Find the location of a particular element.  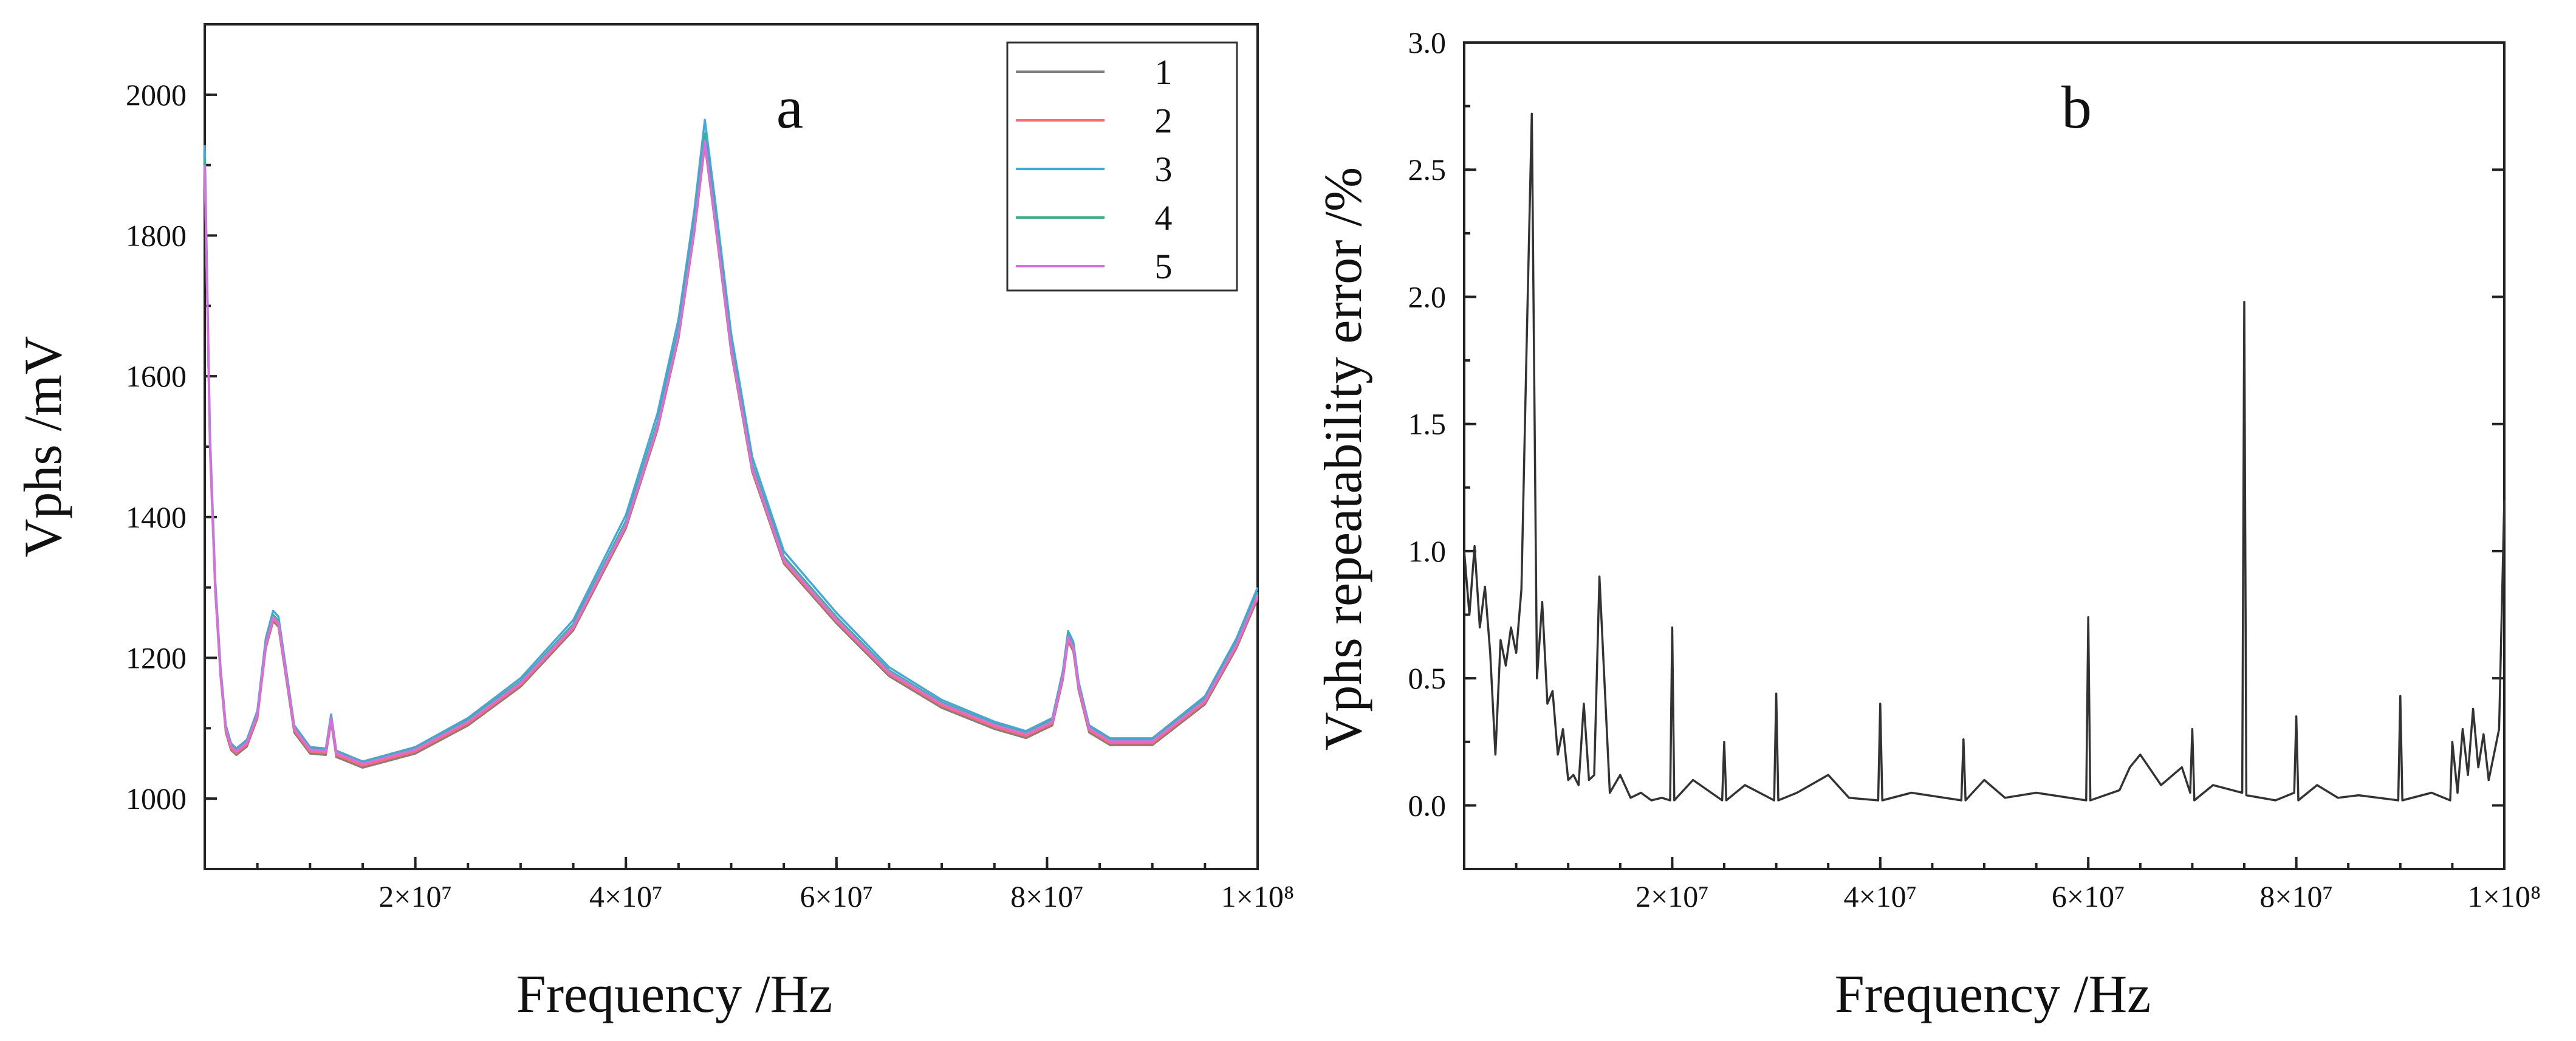

panel-b-y-tick-label: 3.0 is located at coordinates (1427, 43).